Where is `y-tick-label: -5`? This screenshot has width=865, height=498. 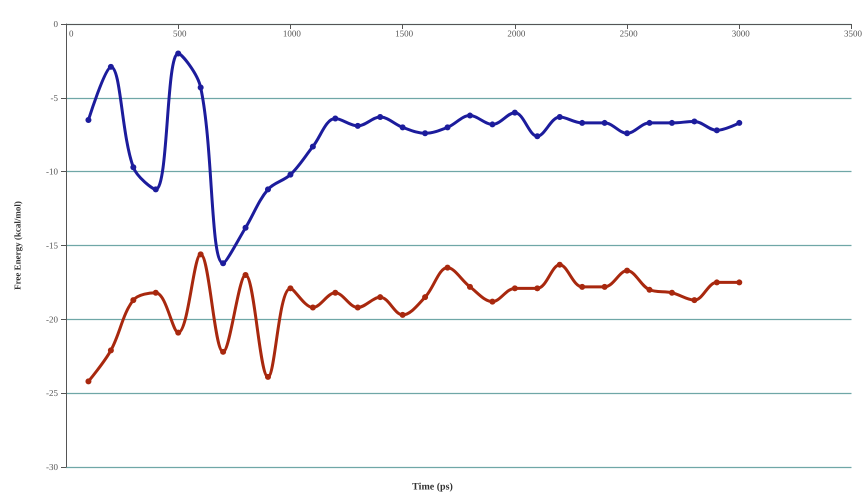
y-tick-label: -5 is located at coordinates (54, 97).